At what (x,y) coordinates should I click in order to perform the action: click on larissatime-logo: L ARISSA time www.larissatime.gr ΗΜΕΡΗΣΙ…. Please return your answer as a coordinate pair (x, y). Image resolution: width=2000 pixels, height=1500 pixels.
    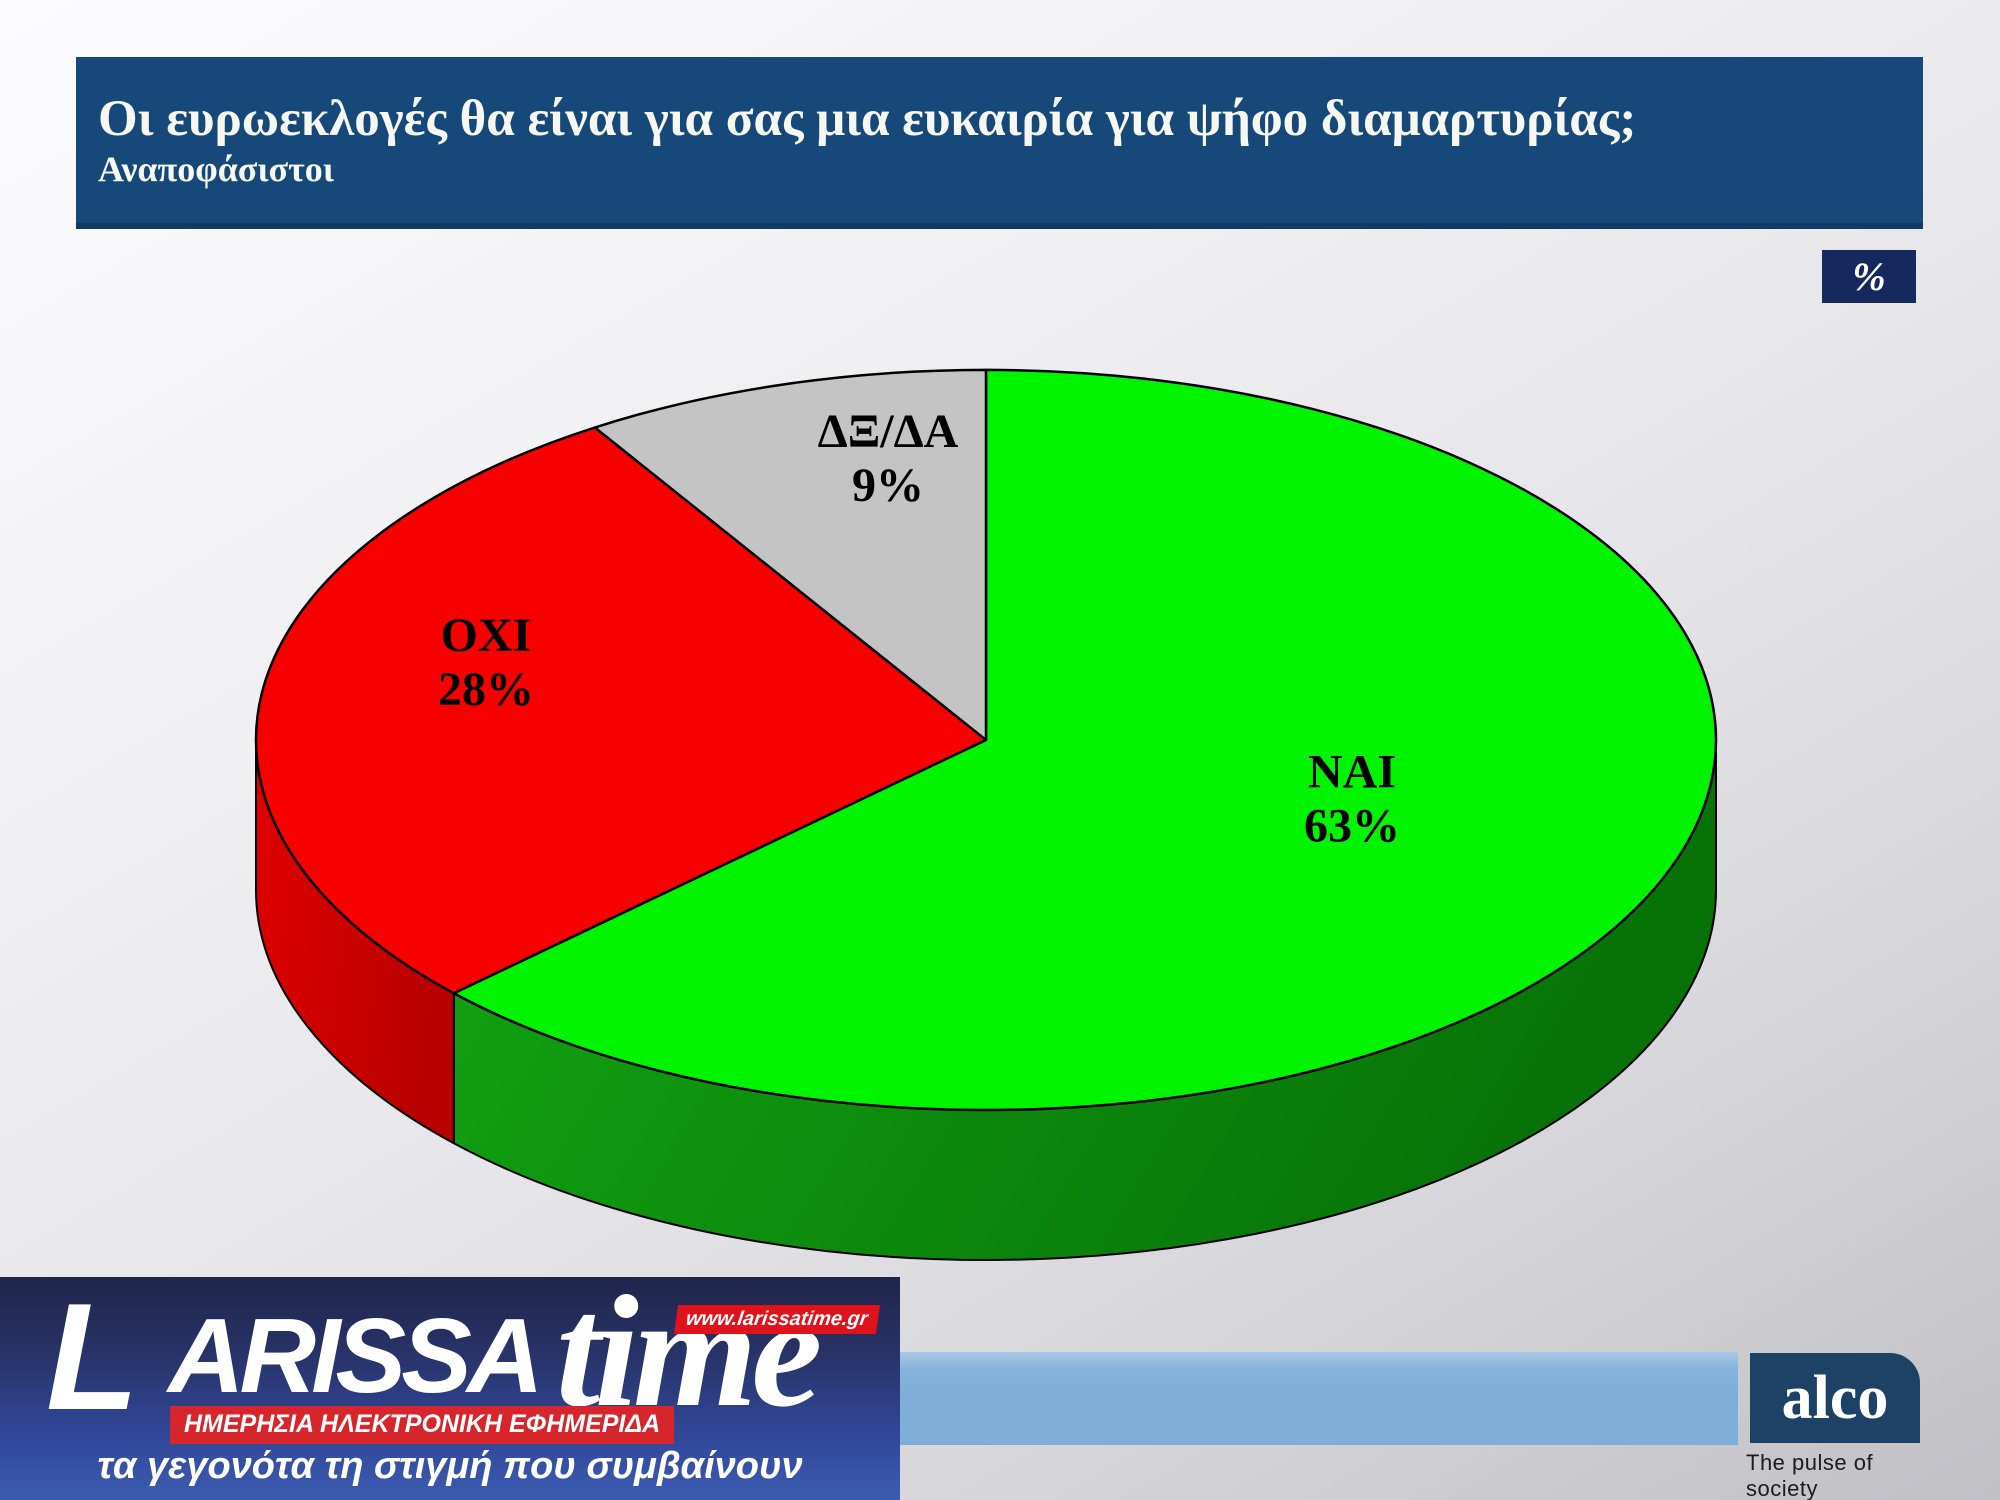
    Looking at the image, I should click on (450, 1388).